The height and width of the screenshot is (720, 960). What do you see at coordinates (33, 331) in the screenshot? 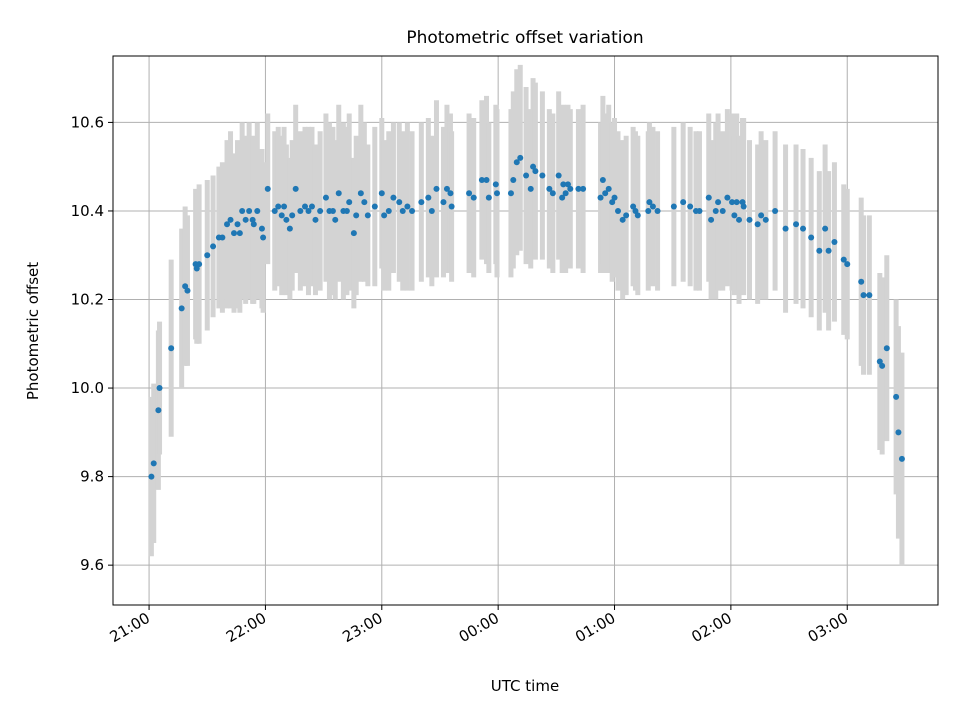
I see `y-axis-label: Photometric offset` at bounding box center [33, 331].